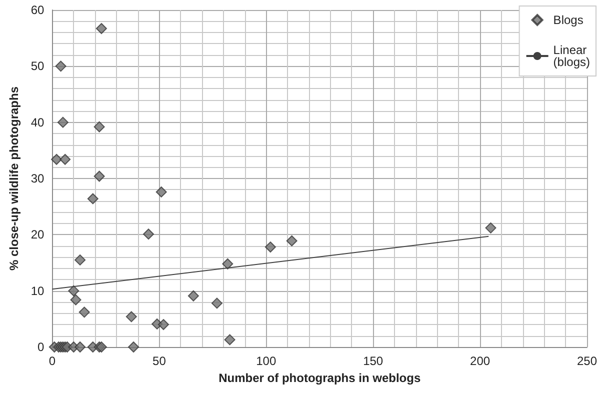 The height and width of the screenshot is (395, 600). What do you see at coordinates (587, 361) in the screenshot?
I see `x-tick-label: 250` at bounding box center [587, 361].